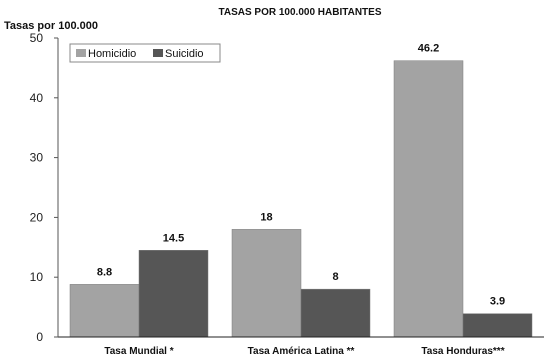 This screenshot has width=551, height=360. Describe the element at coordinates (112, 54) in the screenshot. I see `legend-label-homicidio: Homicidio` at that location.